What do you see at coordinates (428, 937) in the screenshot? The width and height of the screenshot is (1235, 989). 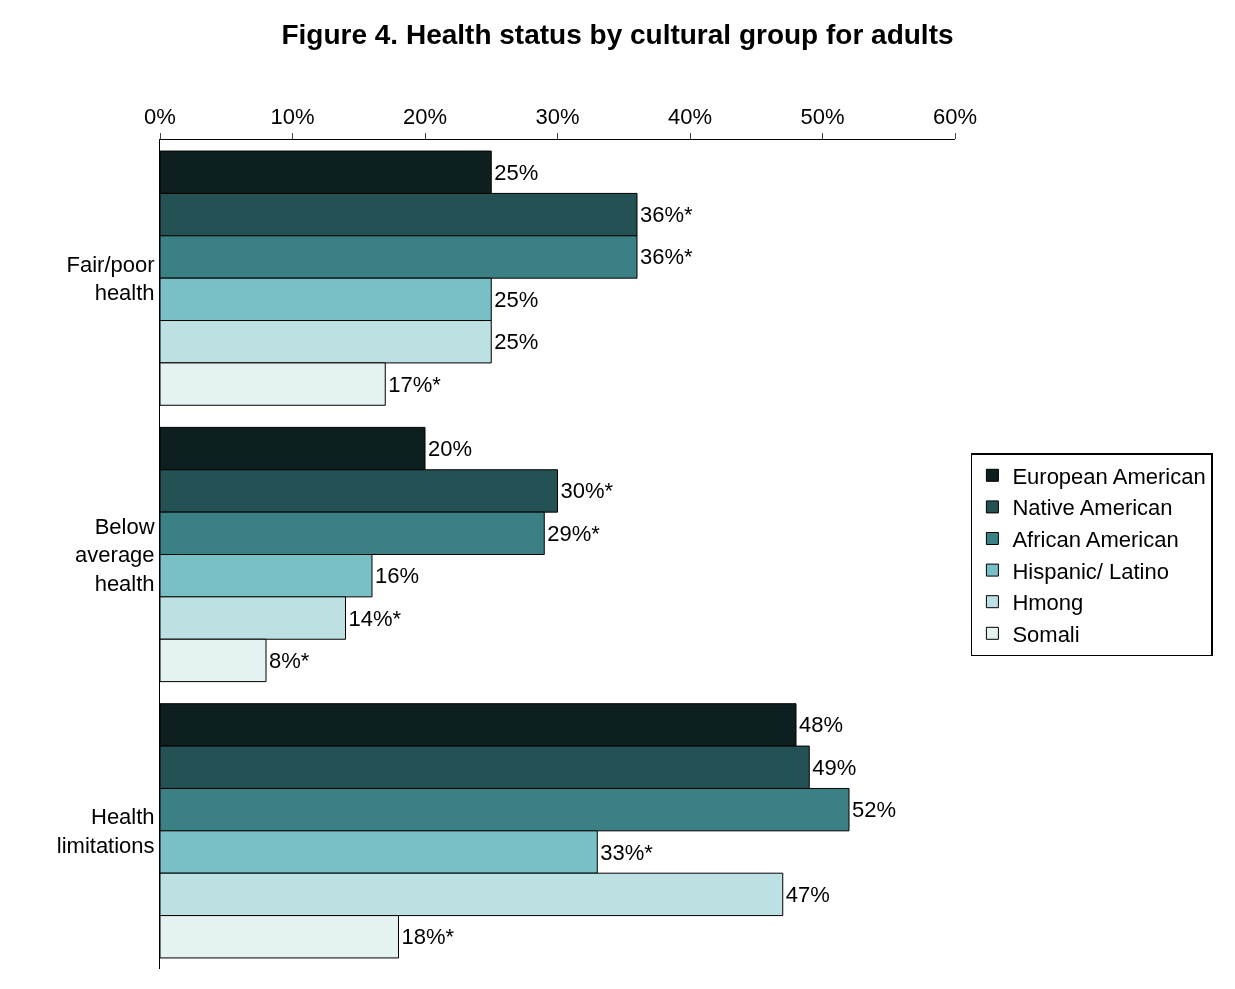 I see `data-label: 18%*` at bounding box center [428, 937].